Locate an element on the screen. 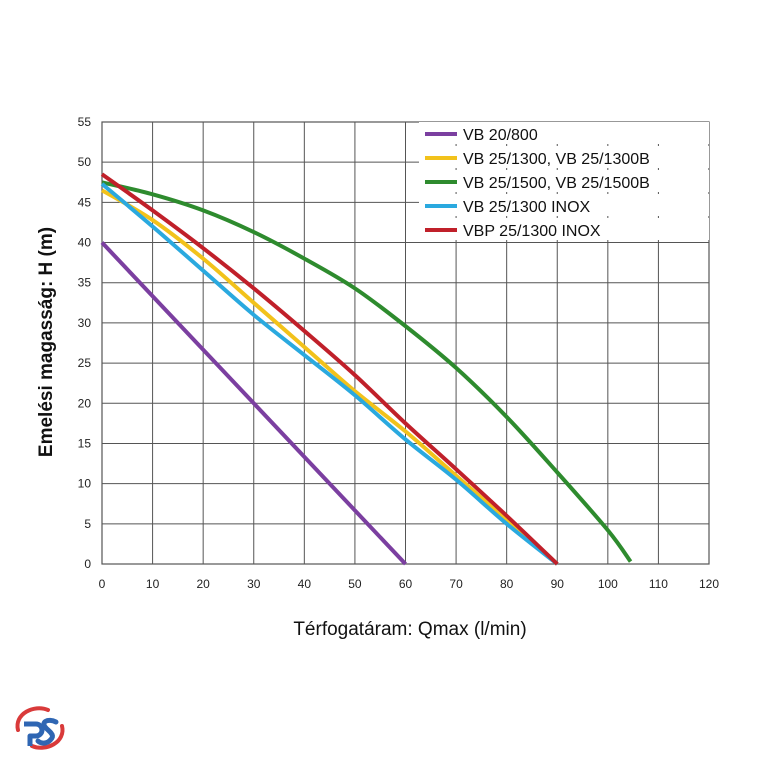 The width and height of the screenshot is (768, 768). y-tick-label: 0 is located at coordinates (87, 564).